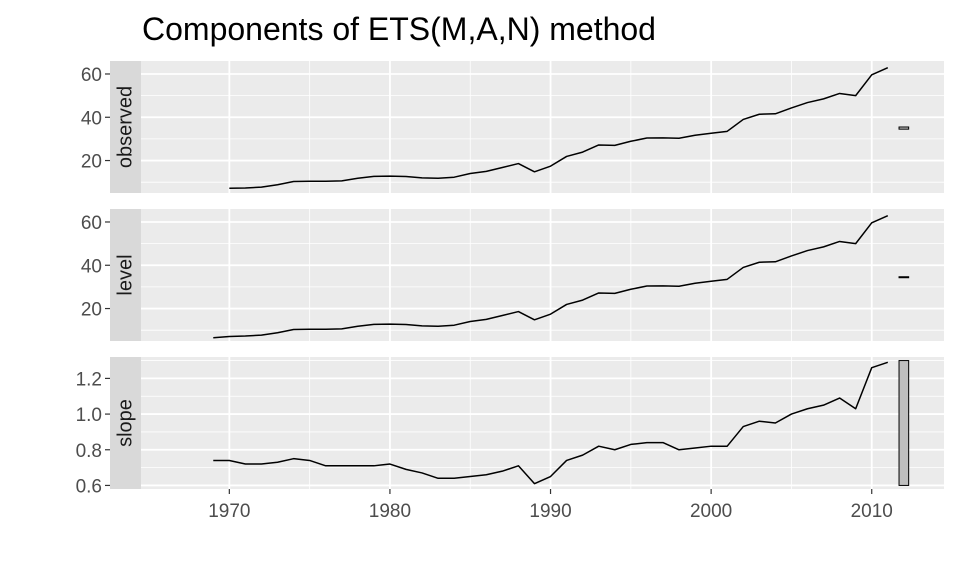 The width and height of the screenshot is (960, 576). I want to click on x-tick-label: 2000, so click(711, 511).